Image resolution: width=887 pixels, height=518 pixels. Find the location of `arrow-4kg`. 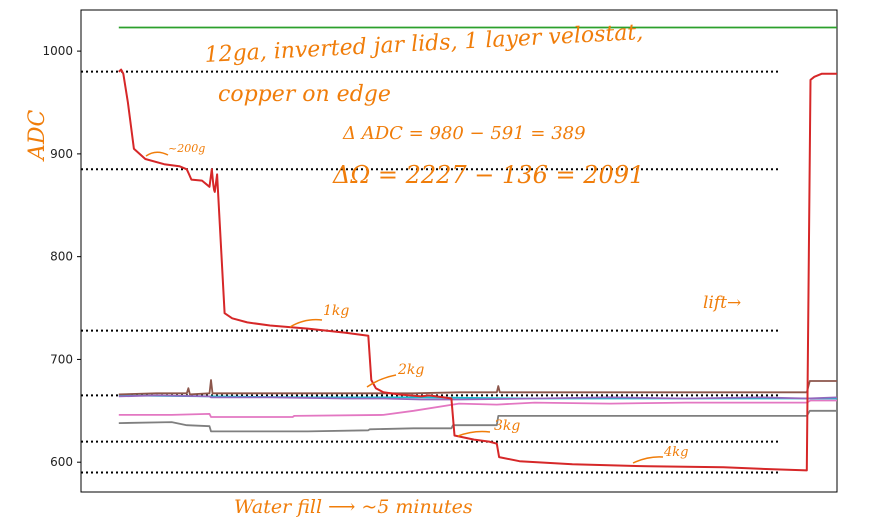

arrow-4kg is located at coordinates (648, 460).